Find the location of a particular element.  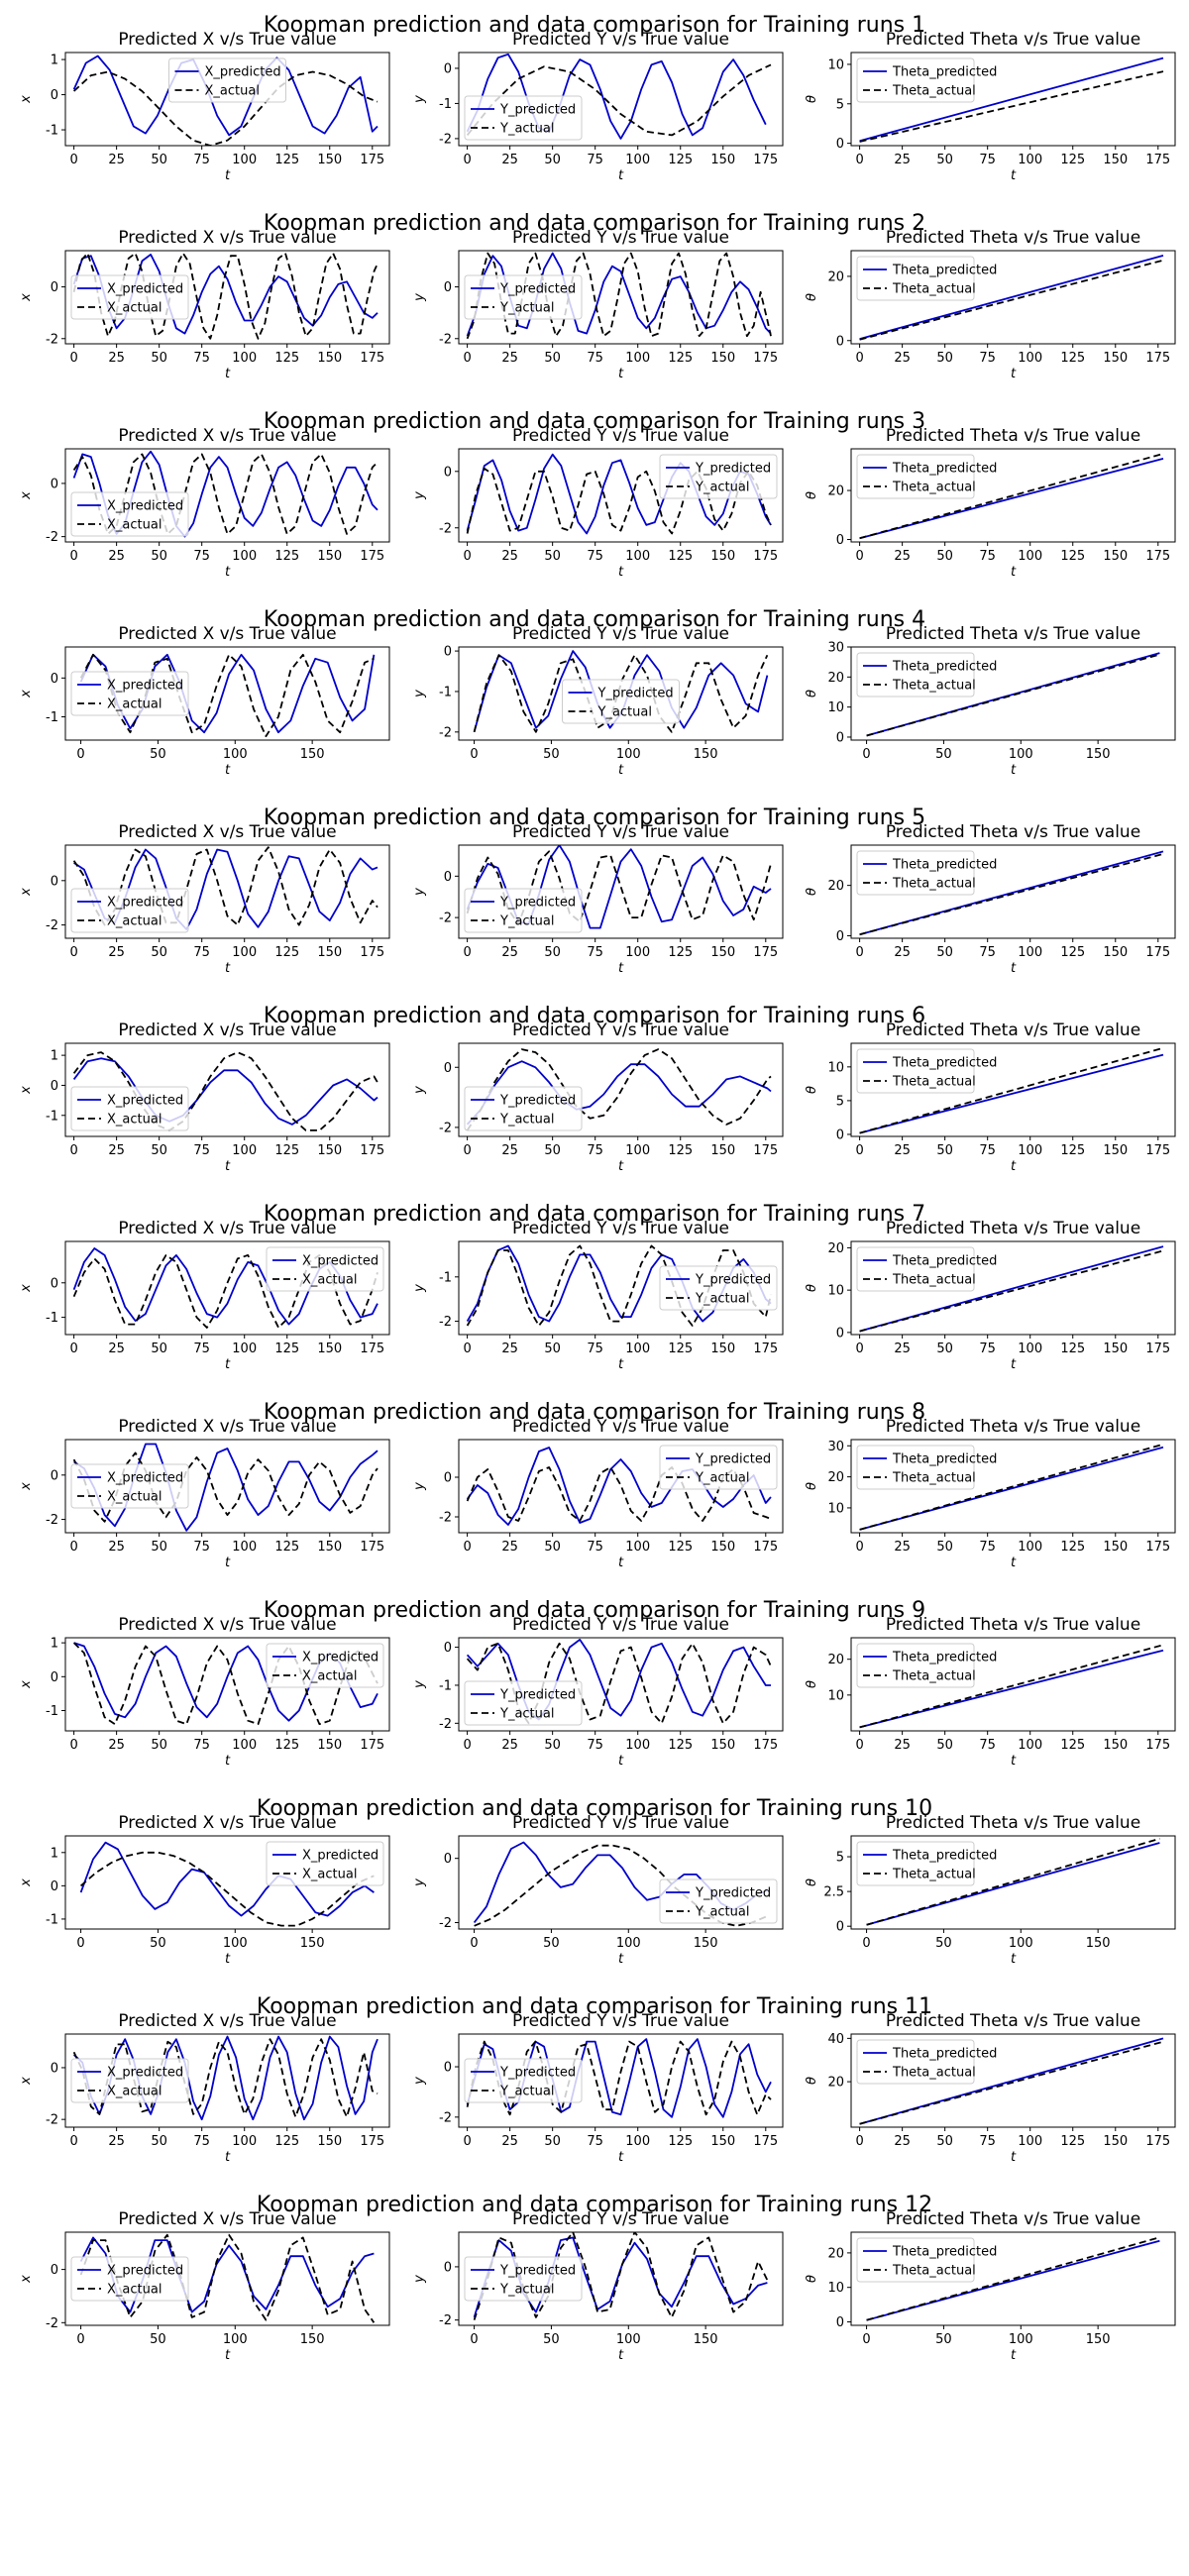

legend-label: X_actual is located at coordinates (134, 1497).